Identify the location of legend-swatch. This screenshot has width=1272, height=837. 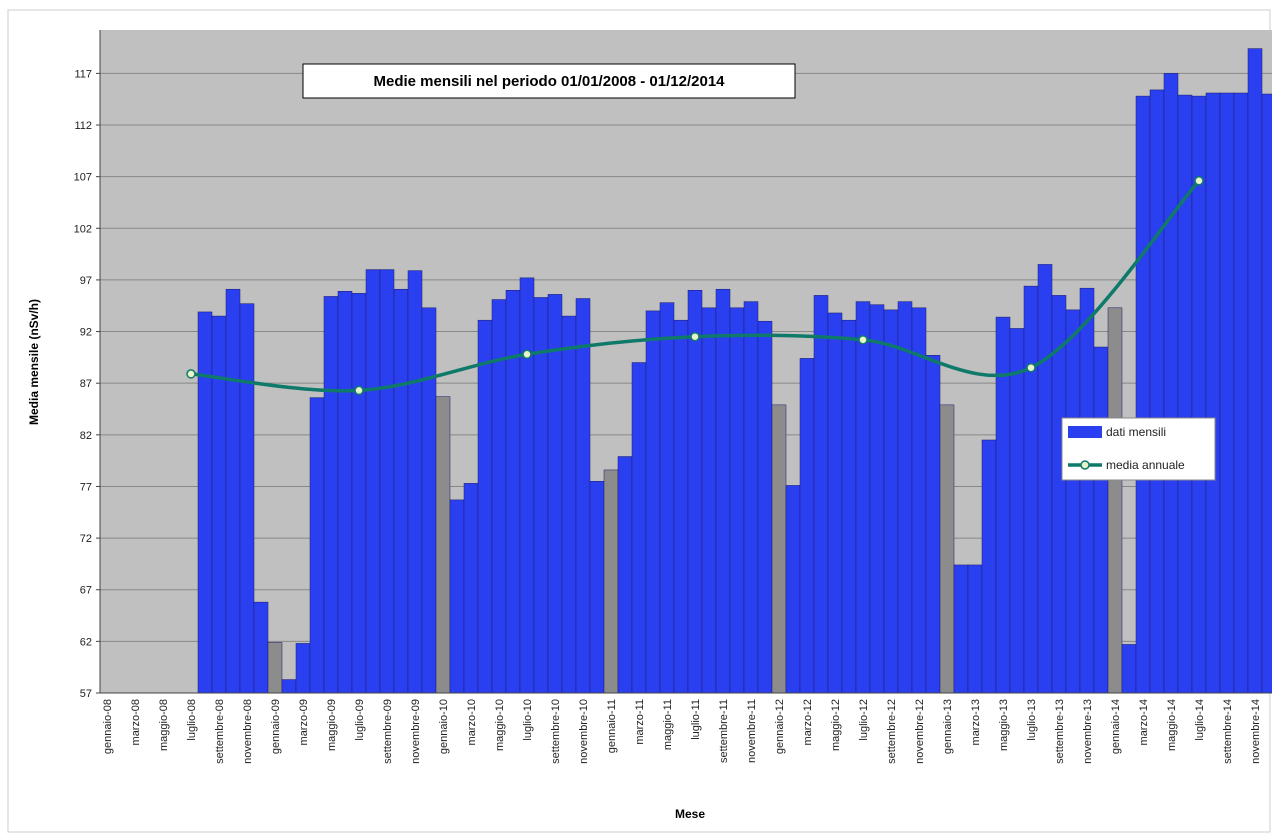
(1085, 432).